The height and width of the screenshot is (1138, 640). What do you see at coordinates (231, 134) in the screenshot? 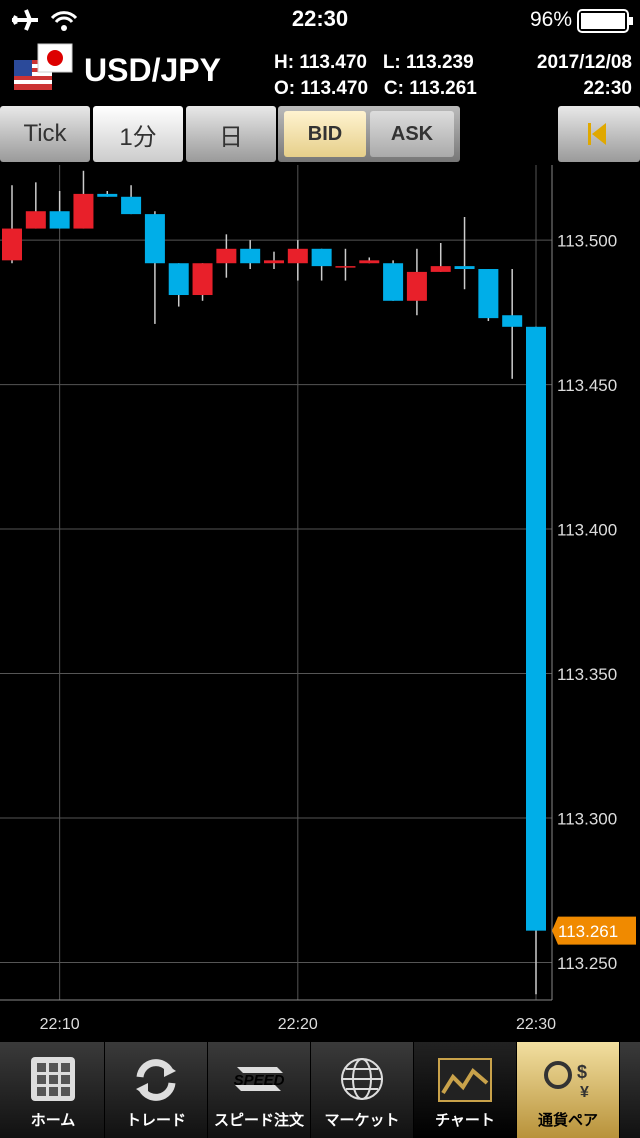
I see `day-button: 日` at bounding box center [231, 134].